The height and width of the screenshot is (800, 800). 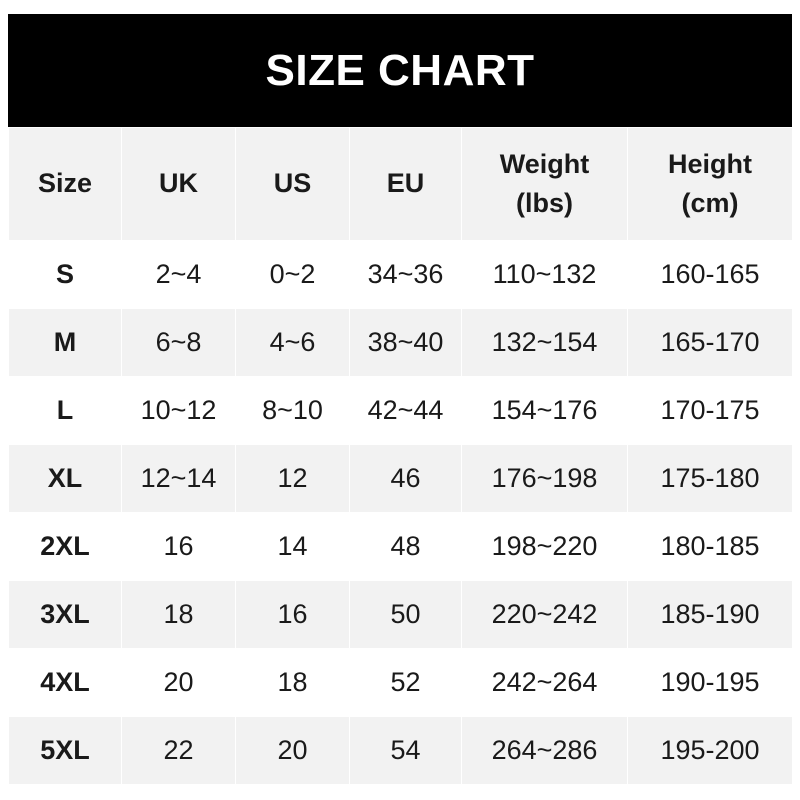 I want to click on header-row: Size UK US EU Weight (lbs) Height (cm), so click(x=400, y=184).